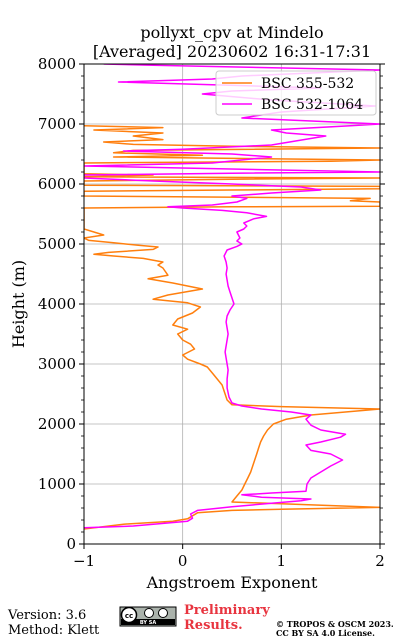  What do you see at coordinates (227, 610) in the screenshot?
I see `preliminary-line1: Preliminary` at bounding box center [227, 610].